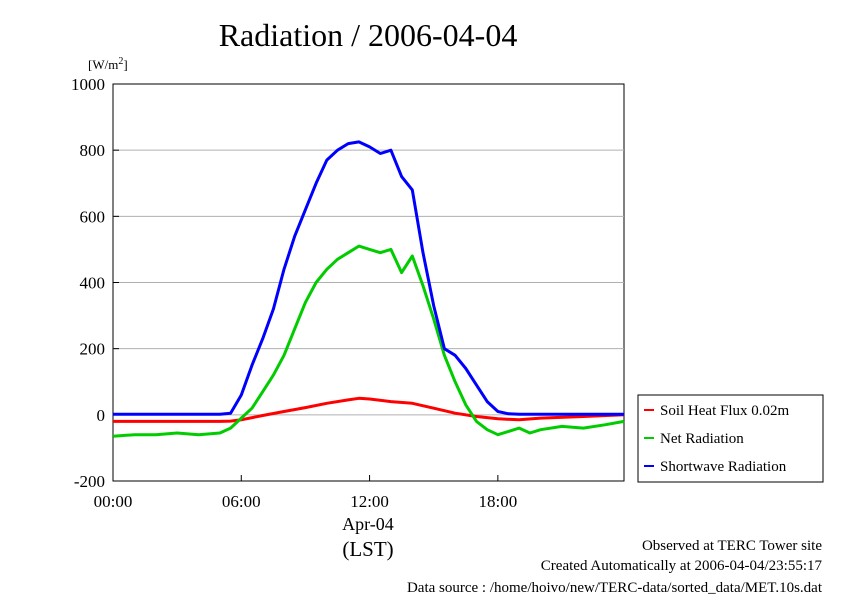 This screenshot has width=842, height=595. What do you see at coordinates (367, 549) in the screenshot?
I see `x-axis-label: (LST)` at bounding box center [367, 549].